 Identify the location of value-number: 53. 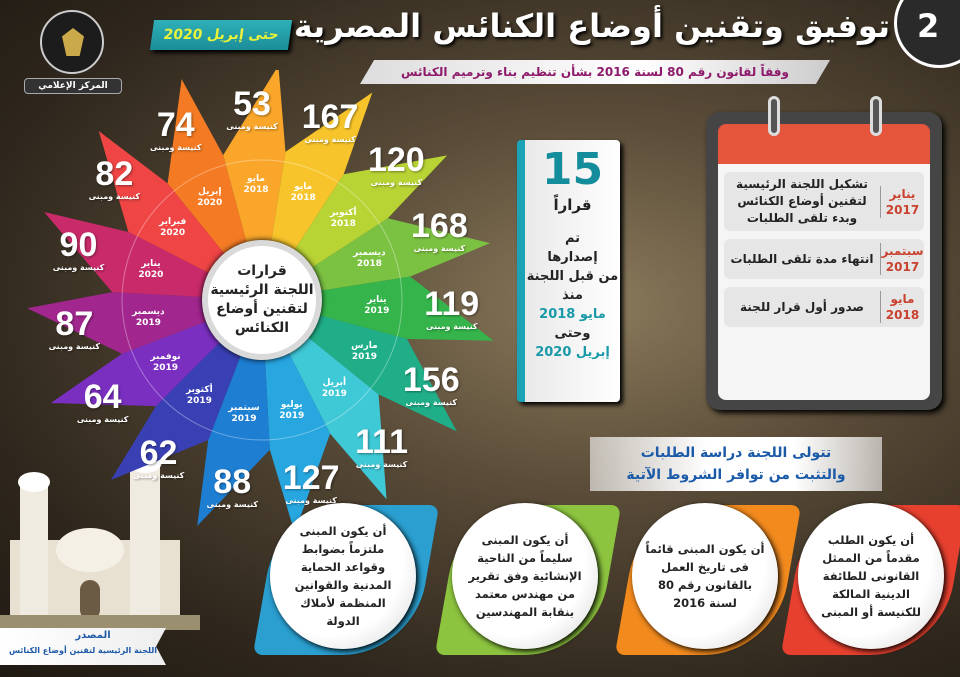
(252, 104).